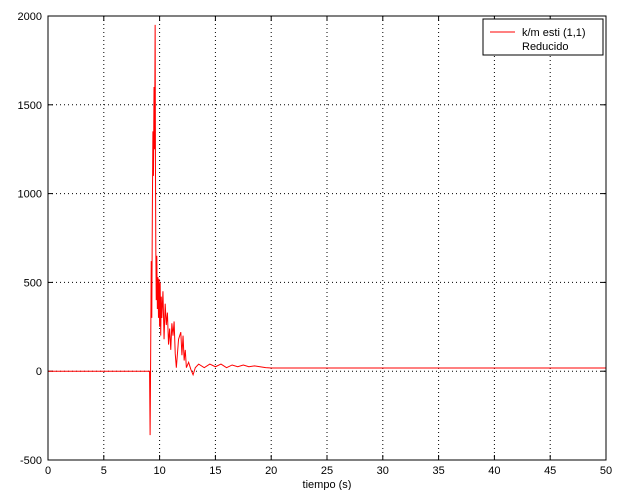  Describe the element at coordinates (104, 471) in the screenshot. I see `x-tick-label: 5` at that location.